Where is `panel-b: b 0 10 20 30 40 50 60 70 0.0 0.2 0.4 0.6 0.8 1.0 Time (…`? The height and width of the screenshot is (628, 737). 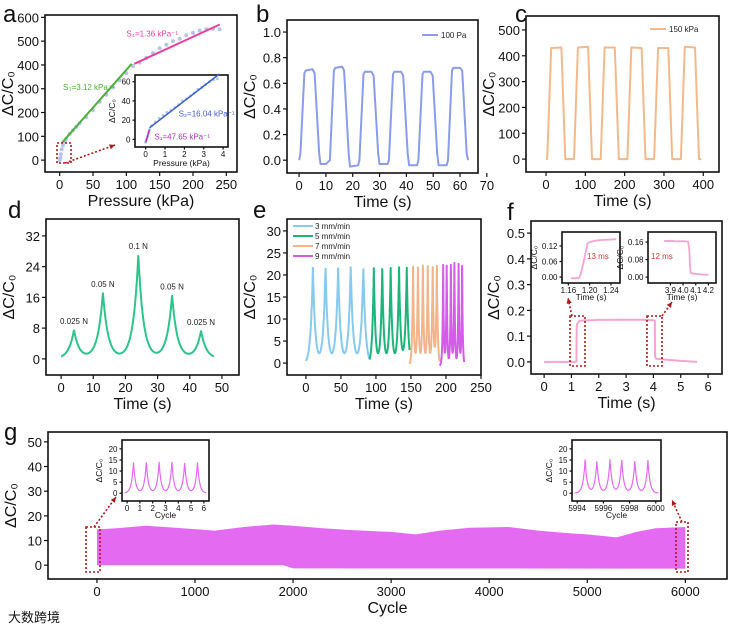 panel-b: b 0 10 20 30 40 50 60 70 0.0 0.2 0.4 0.6 0.8 1.0 Time (… is located at coordinates (368, 106).